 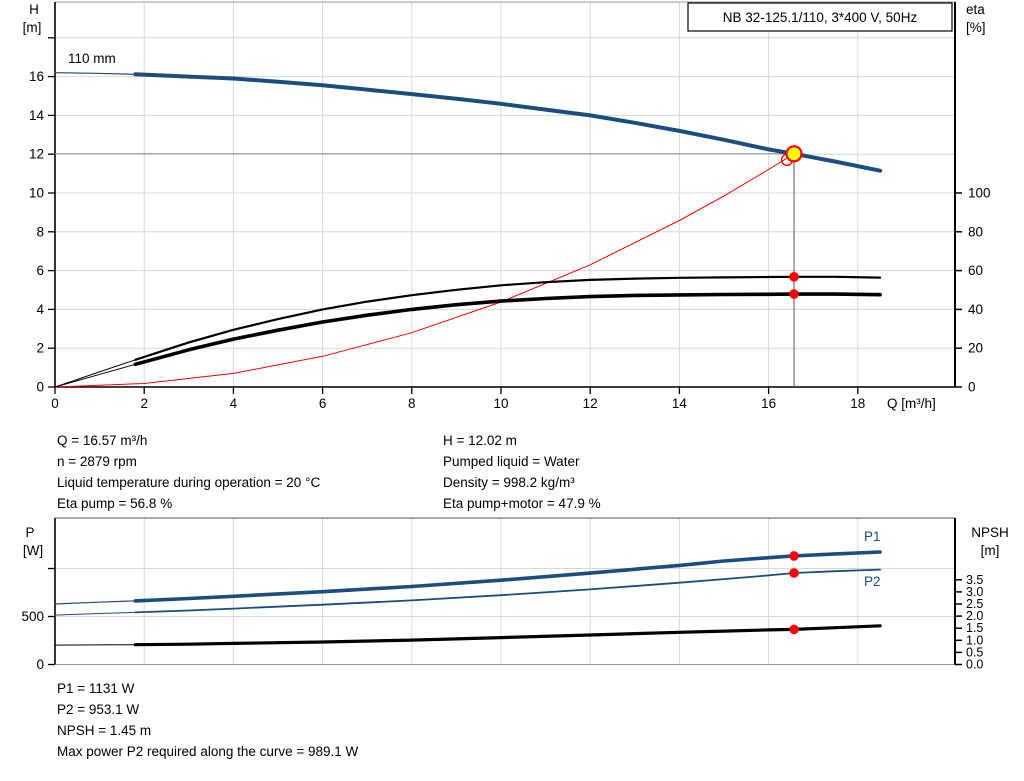 What do you see at coordinates (768, 403) in the screenshot?
I see `q-tick-label: 16` at bounding box center [768, 403].